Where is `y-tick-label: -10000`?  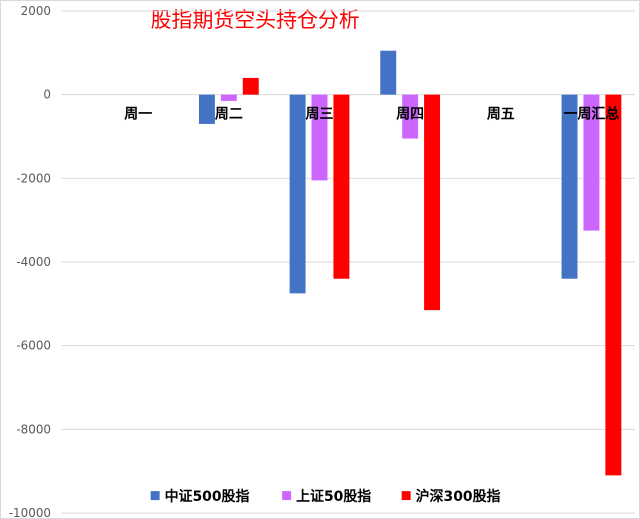 y-tick-label: -10000 is located at coordinates (30, 512).